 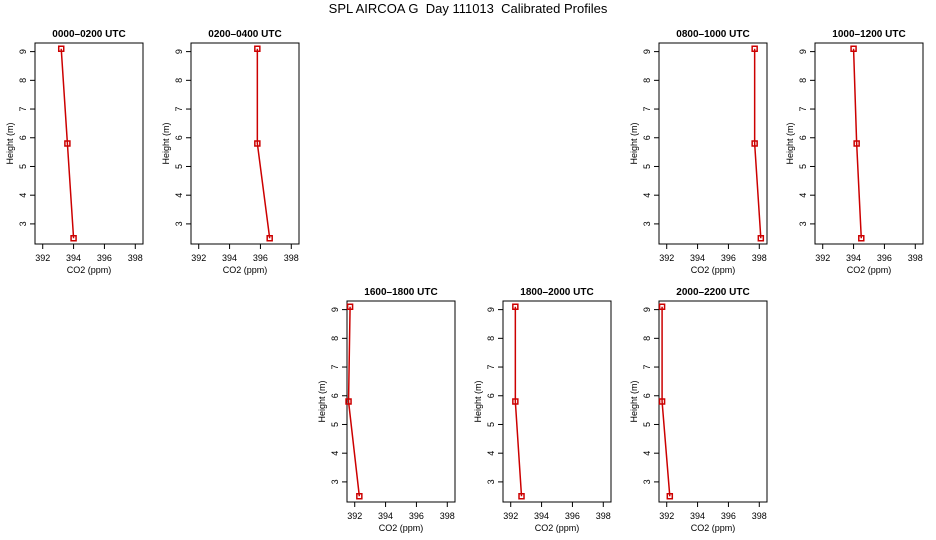 I want to click on chart-title: 2000–2200 UTC, so click(x=712, y=292).